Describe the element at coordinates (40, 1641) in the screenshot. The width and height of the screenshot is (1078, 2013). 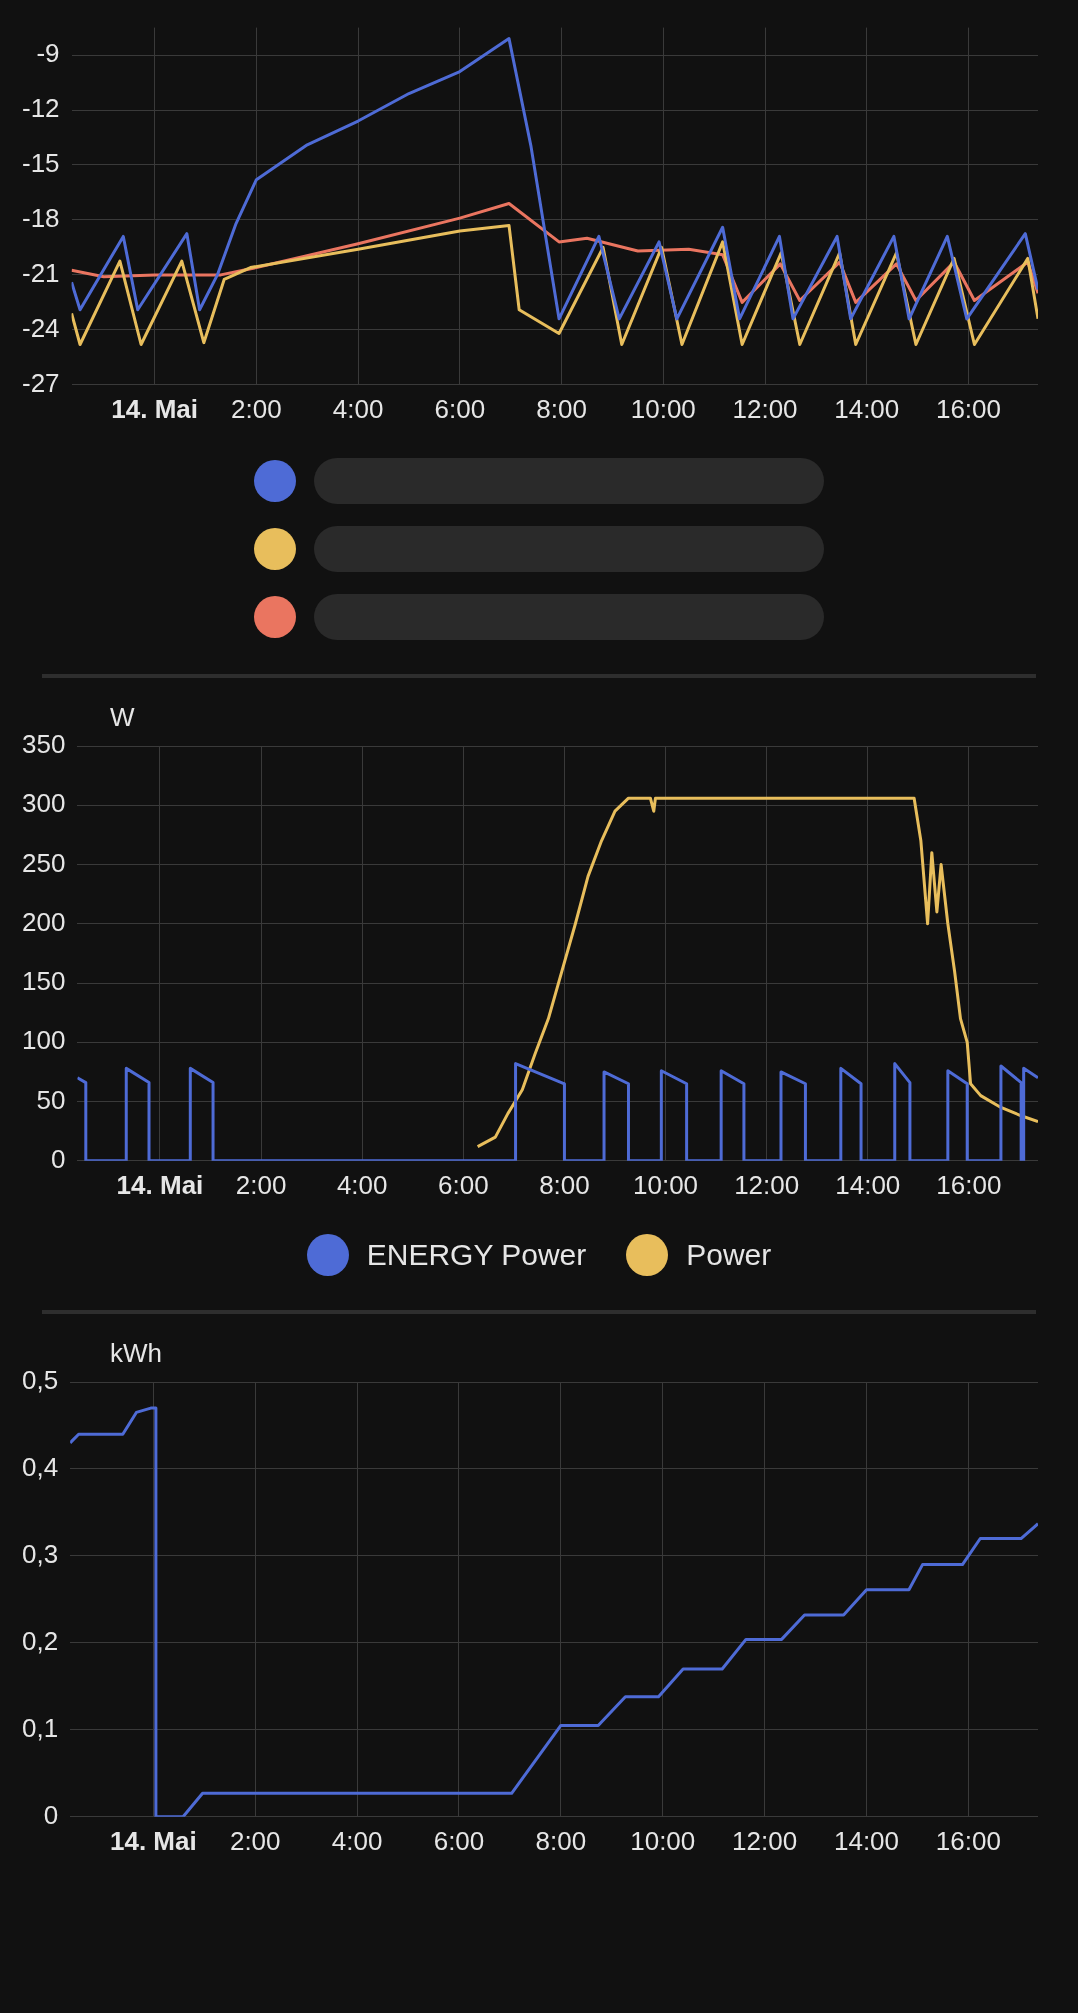
I see `y-tick-label: 0,2` at that location.